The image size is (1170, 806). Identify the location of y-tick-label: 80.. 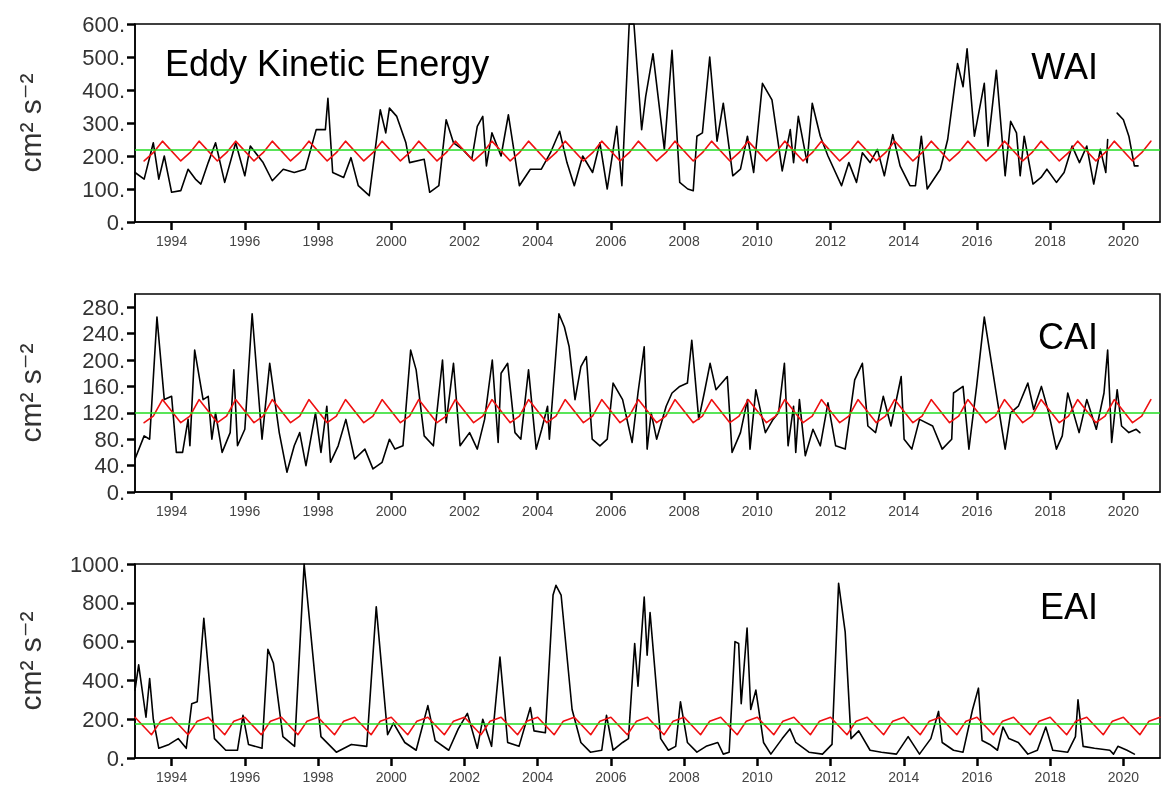
(109, 439).